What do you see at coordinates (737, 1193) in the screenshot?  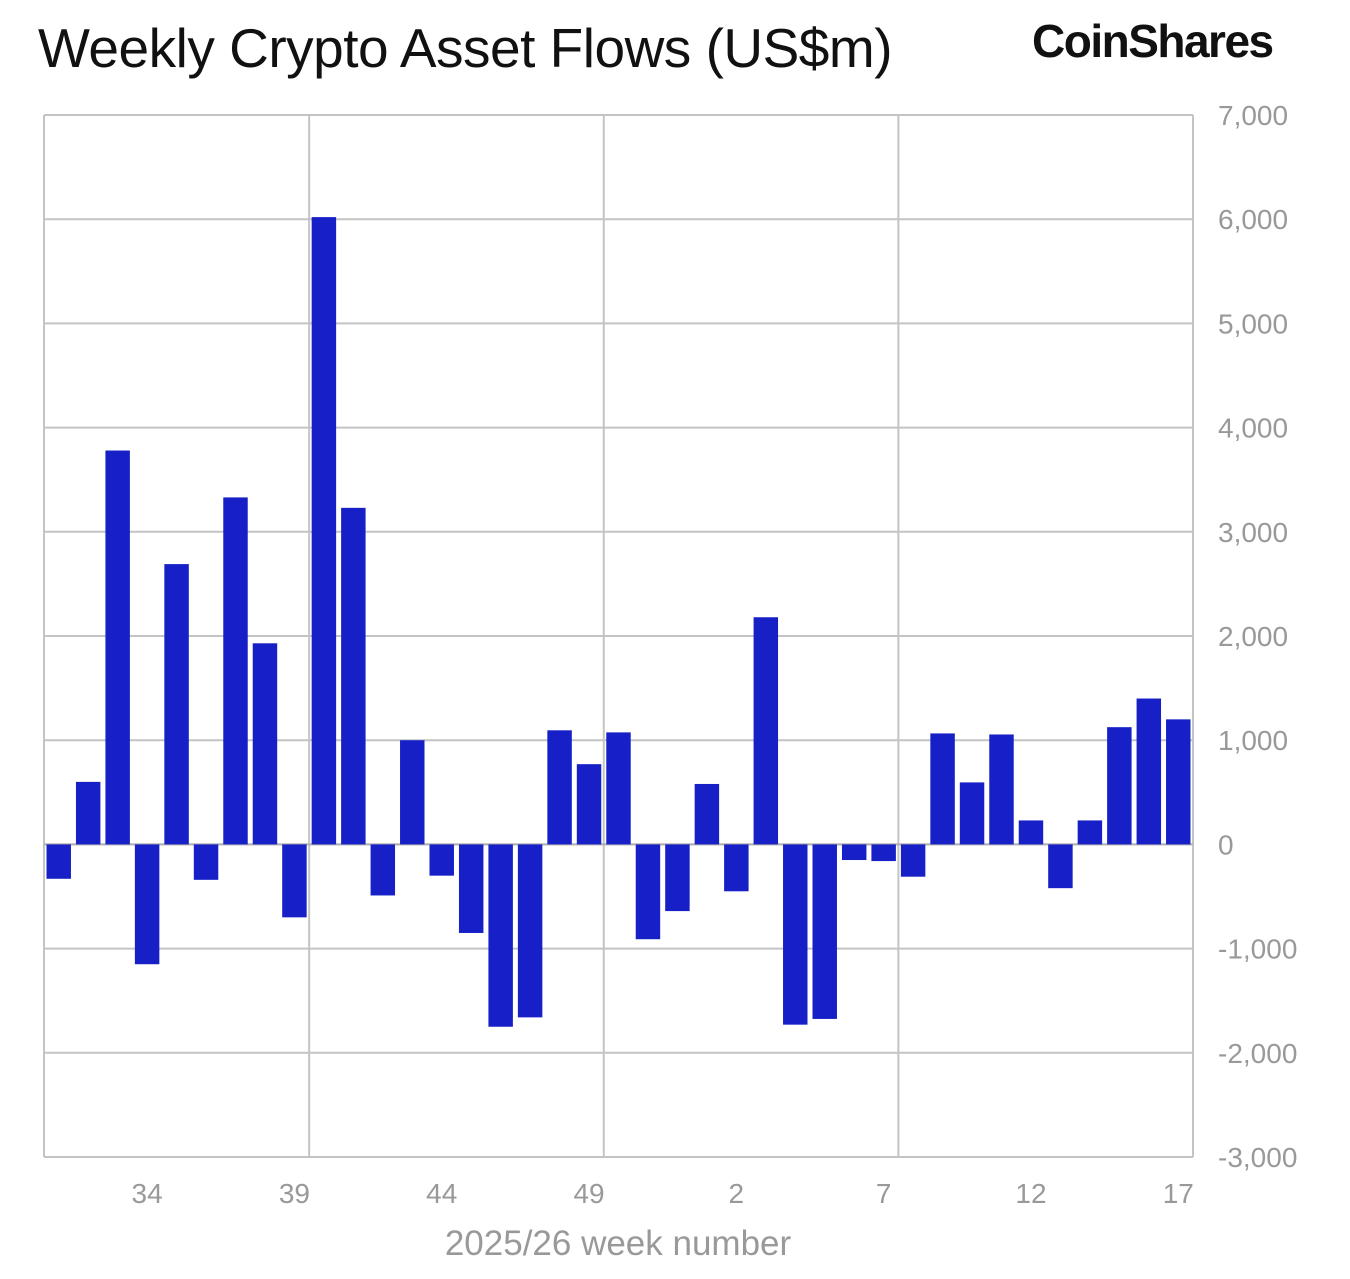 I see `x-tick-label: 2` at bounding box center [737, 1193].